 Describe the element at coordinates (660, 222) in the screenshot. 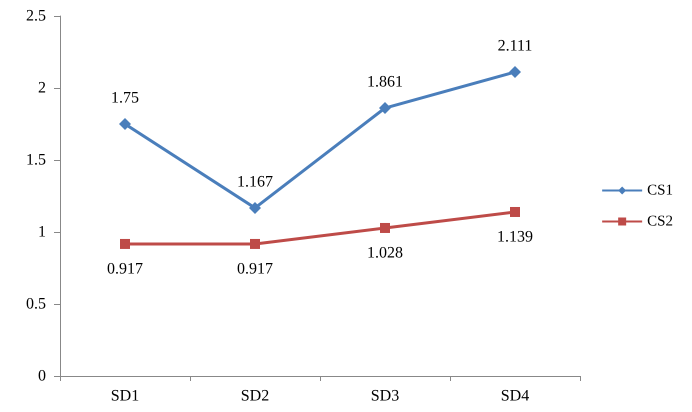

I see `legend-label: CS2` at that location.